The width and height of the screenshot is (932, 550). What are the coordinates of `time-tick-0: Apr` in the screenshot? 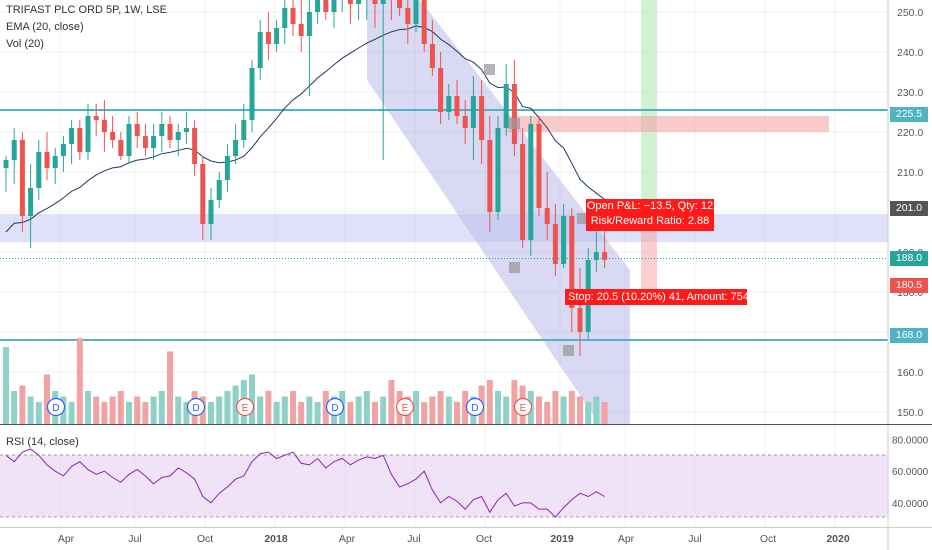 It's located at (66, 539).